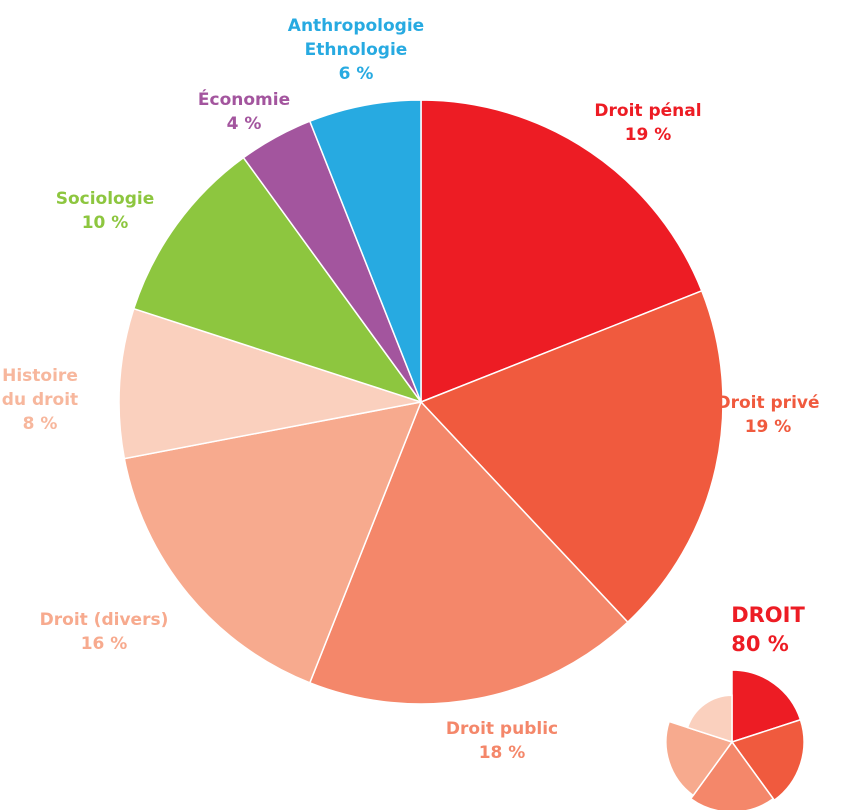 This screenshot has height=810, width=854. I want to click on slice-anthropologie-ethnologie, so click(365, 251).